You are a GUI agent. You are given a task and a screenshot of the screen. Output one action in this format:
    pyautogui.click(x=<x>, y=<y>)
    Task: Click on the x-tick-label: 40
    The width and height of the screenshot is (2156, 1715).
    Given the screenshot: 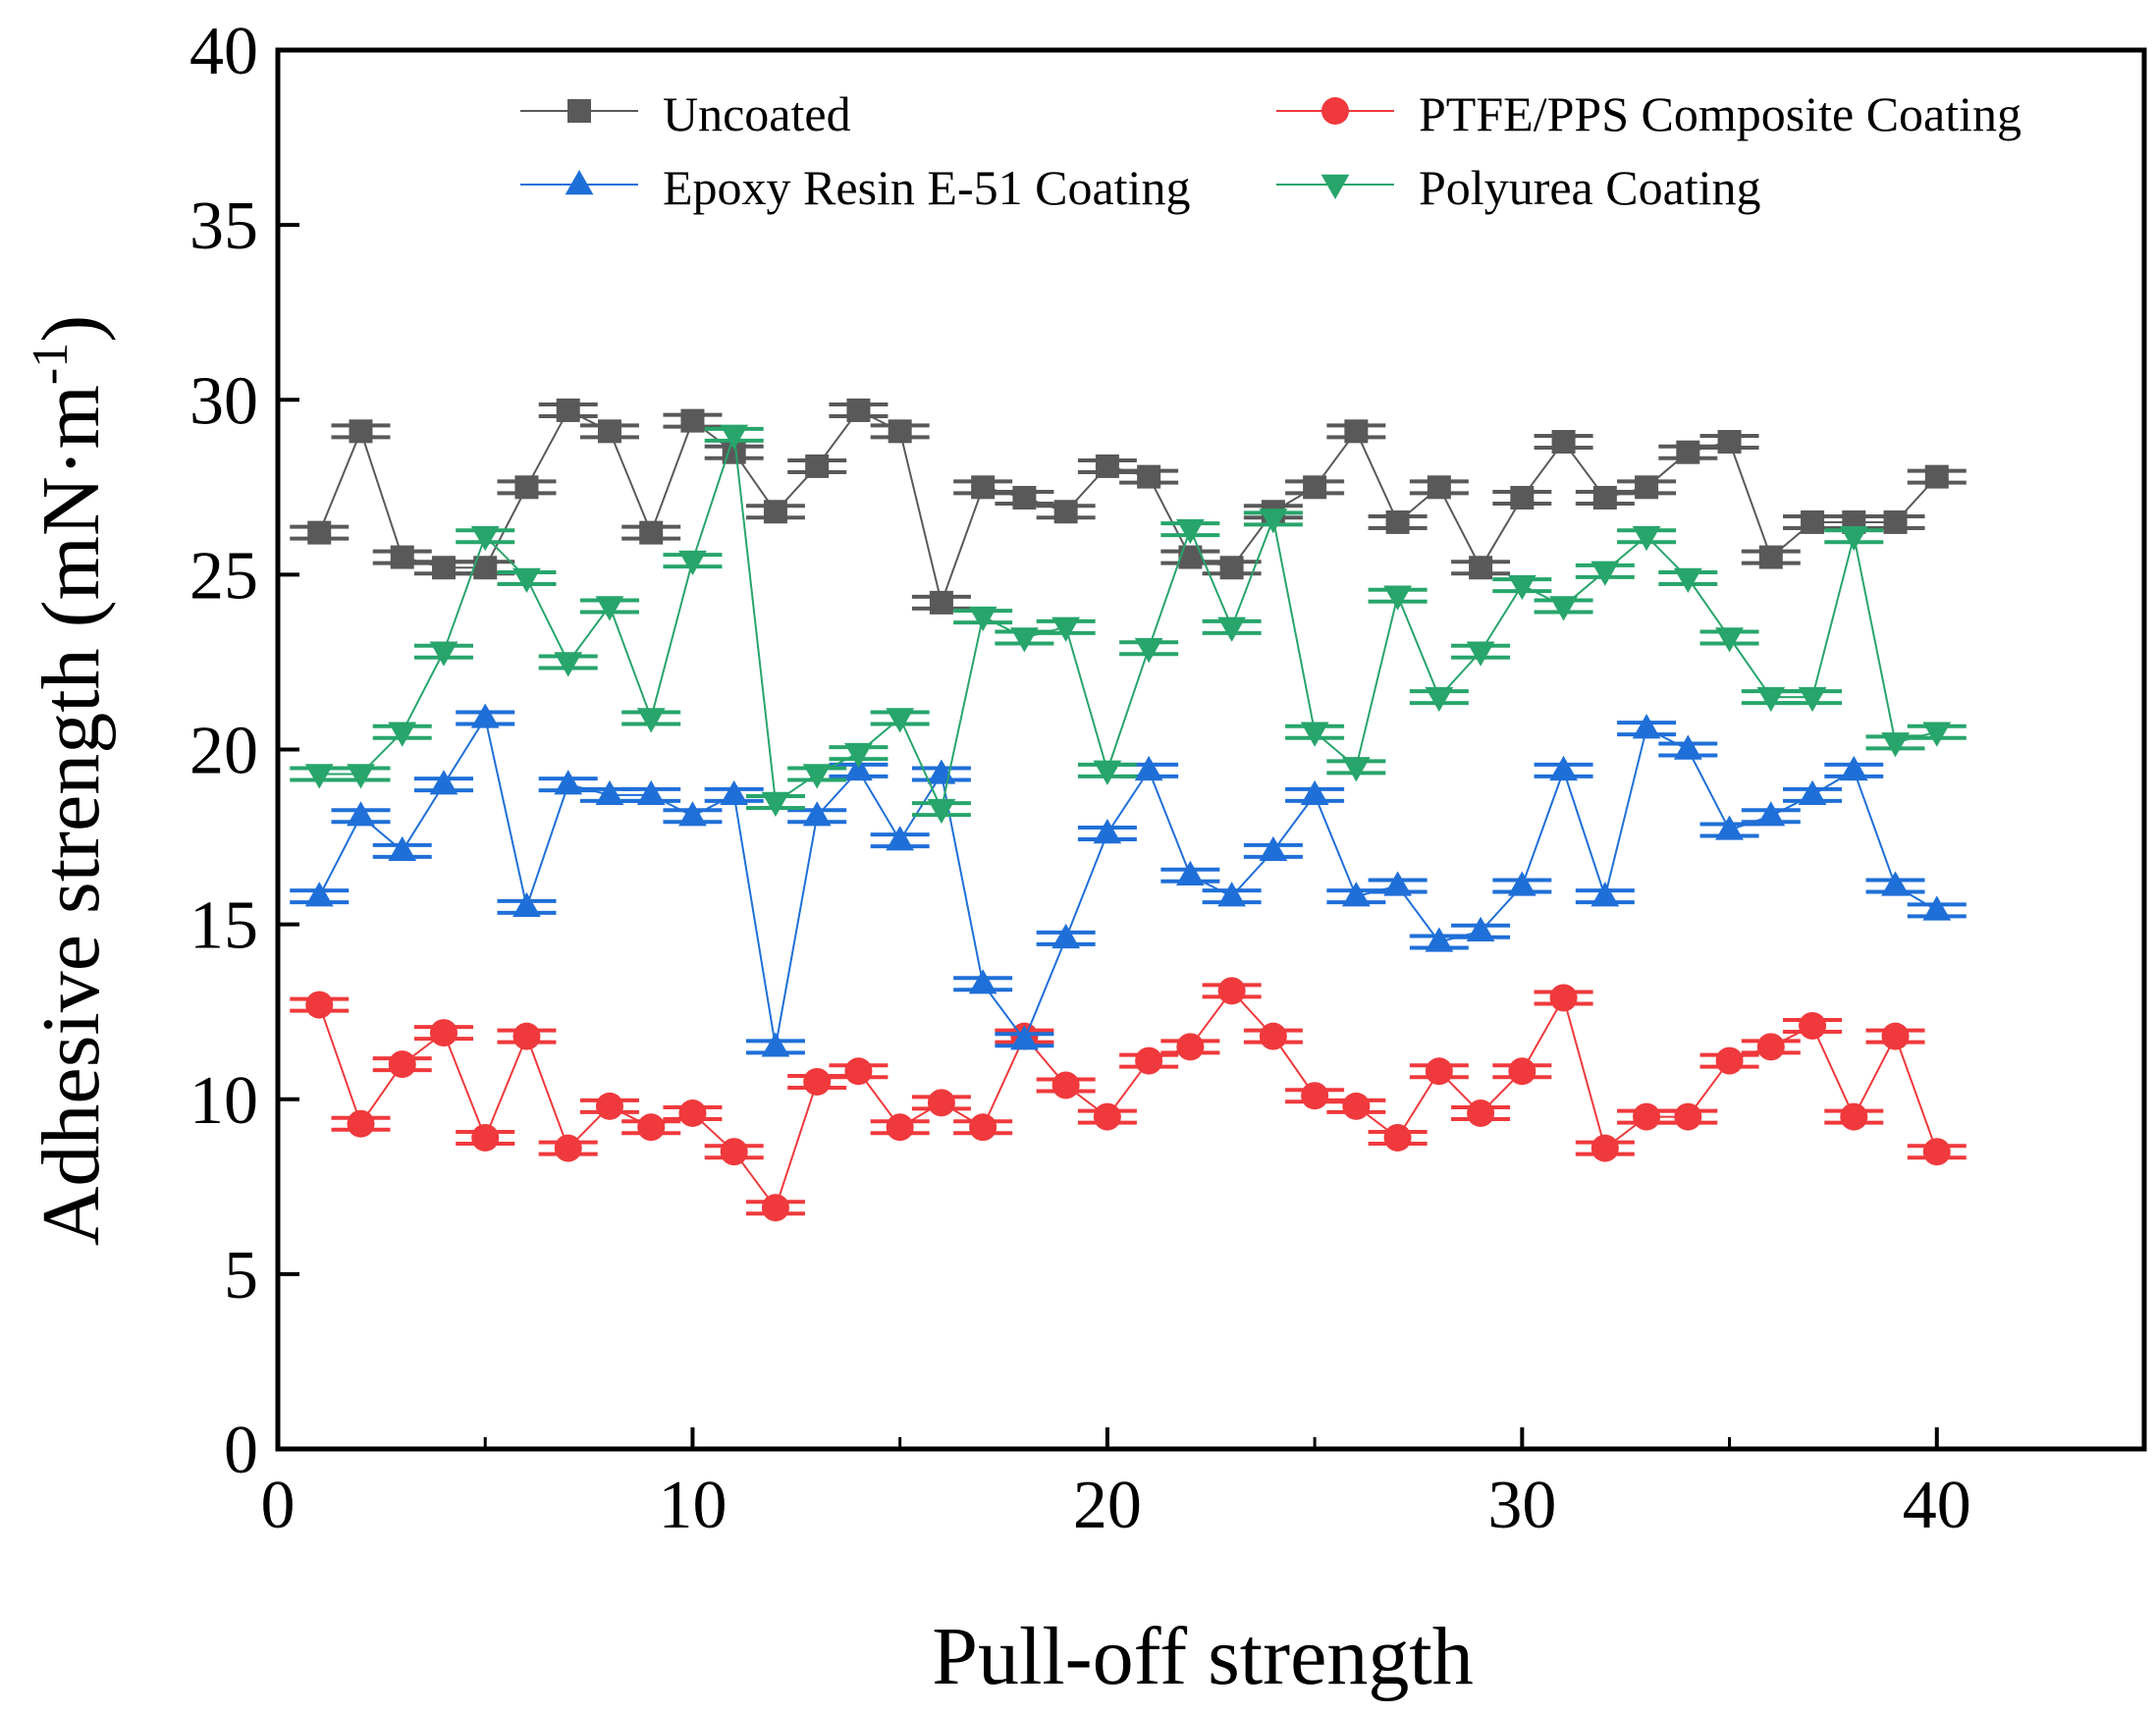 What is the action you would take?
    pyautogui.click(x=1937, y=1506)
    